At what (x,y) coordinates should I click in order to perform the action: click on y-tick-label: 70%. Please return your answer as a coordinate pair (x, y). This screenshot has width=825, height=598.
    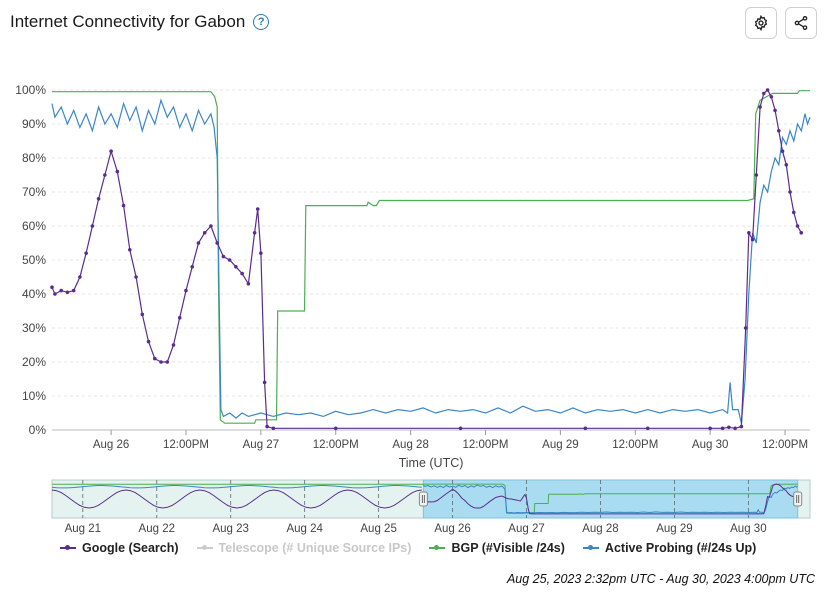
    Looking at the image, I should click on (34, 192).